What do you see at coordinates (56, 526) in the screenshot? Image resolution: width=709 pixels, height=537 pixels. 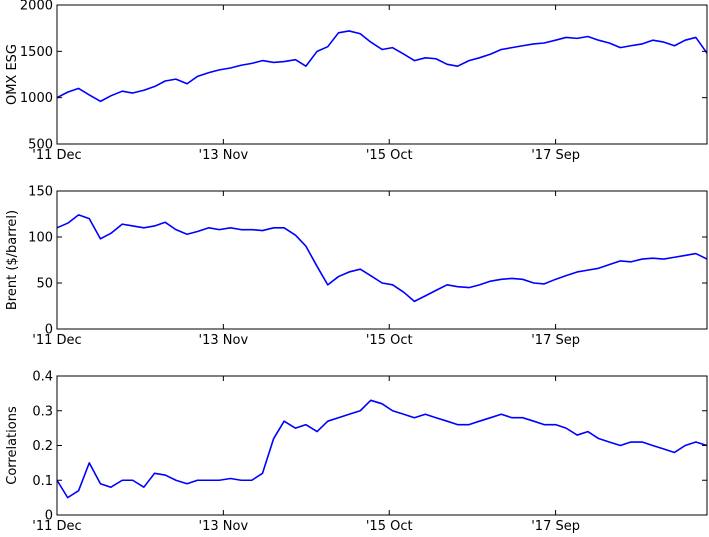 I see `correlations-xtick-label: '11 Dec` at bounding box center [56, 526].